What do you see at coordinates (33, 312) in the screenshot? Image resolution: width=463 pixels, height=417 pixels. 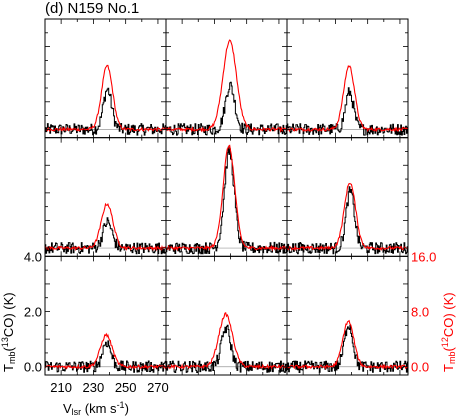 I see `y-tick-label-left: 2.0` at bounding box center [33, 312].